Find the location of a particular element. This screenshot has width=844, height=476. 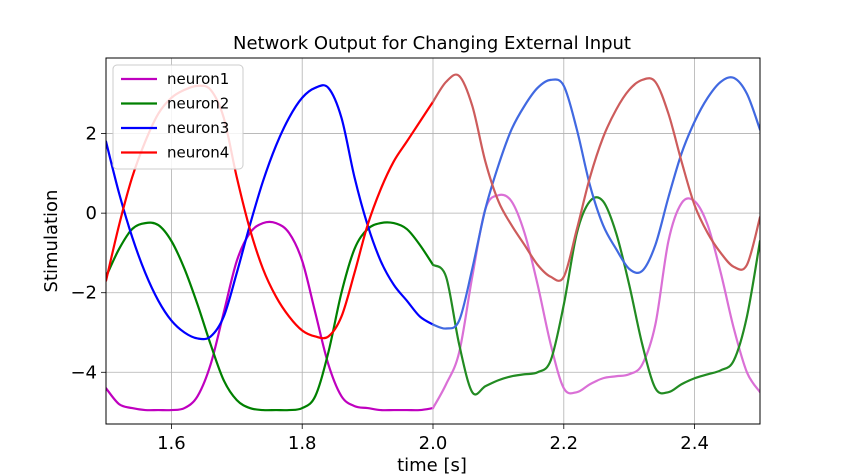

y-axis-ticks: −4 −2 0 2 is located at coordinates (88, 253).